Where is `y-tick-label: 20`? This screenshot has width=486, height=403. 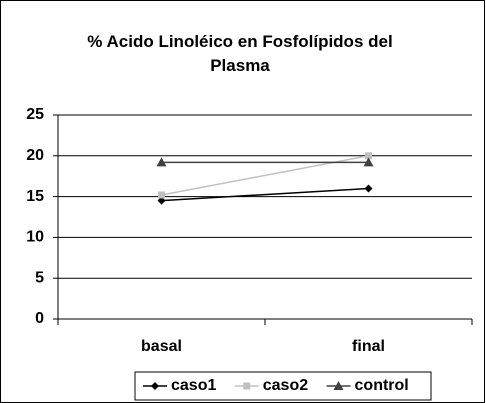
y-tick-label: 20 is located at coordinates (35, 155).